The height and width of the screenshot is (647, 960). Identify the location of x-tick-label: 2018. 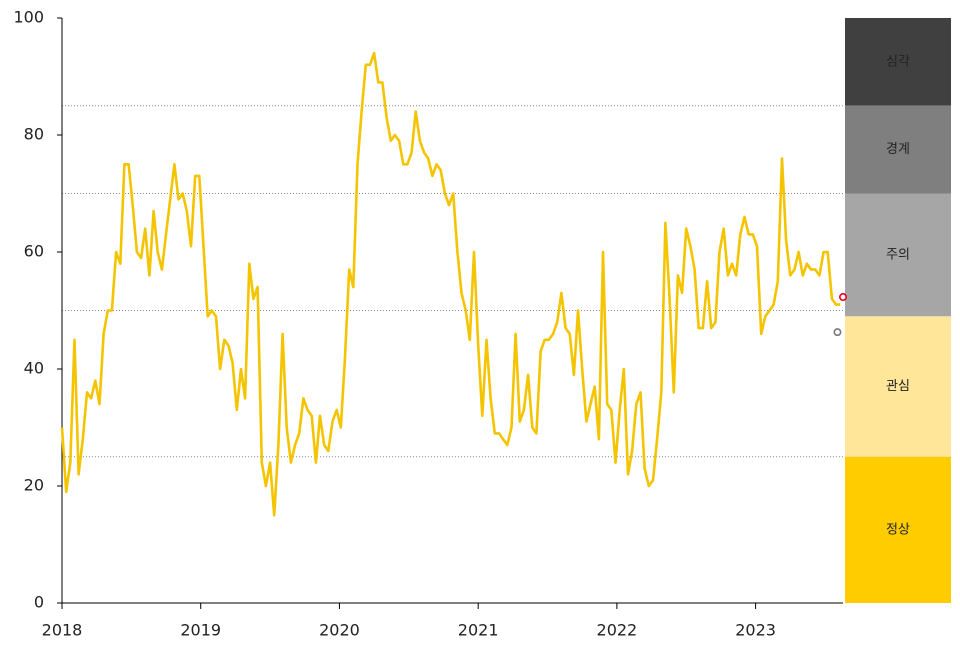
(62, 630).